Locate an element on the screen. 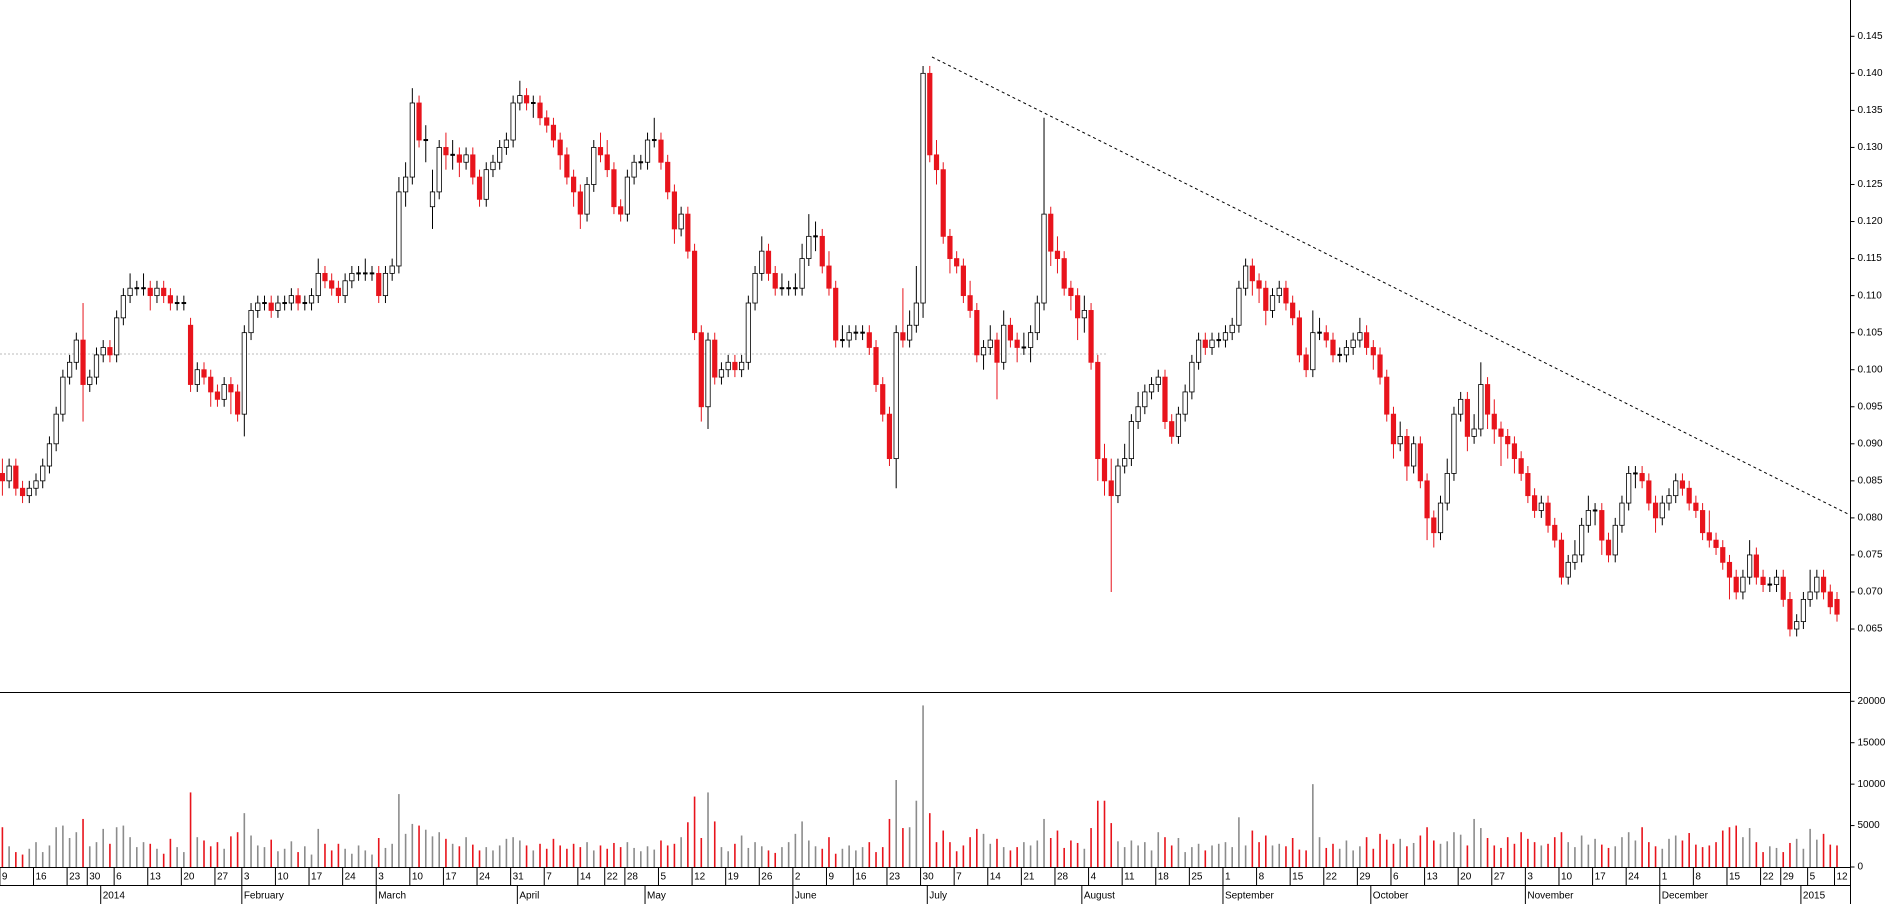 The image size is (1890, 904). x-tick-label: 31 is located at coordinates (519, 877).